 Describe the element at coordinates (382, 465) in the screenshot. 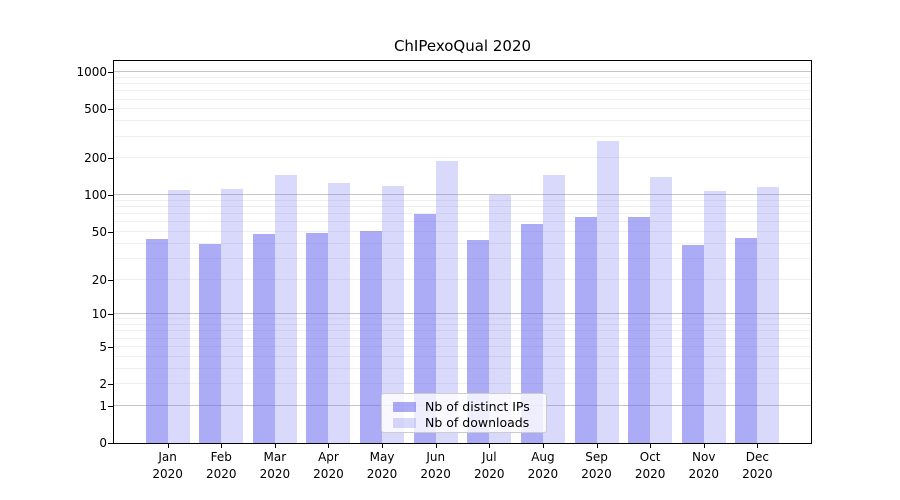

I see `x-tick-label: May 2020` at that location.